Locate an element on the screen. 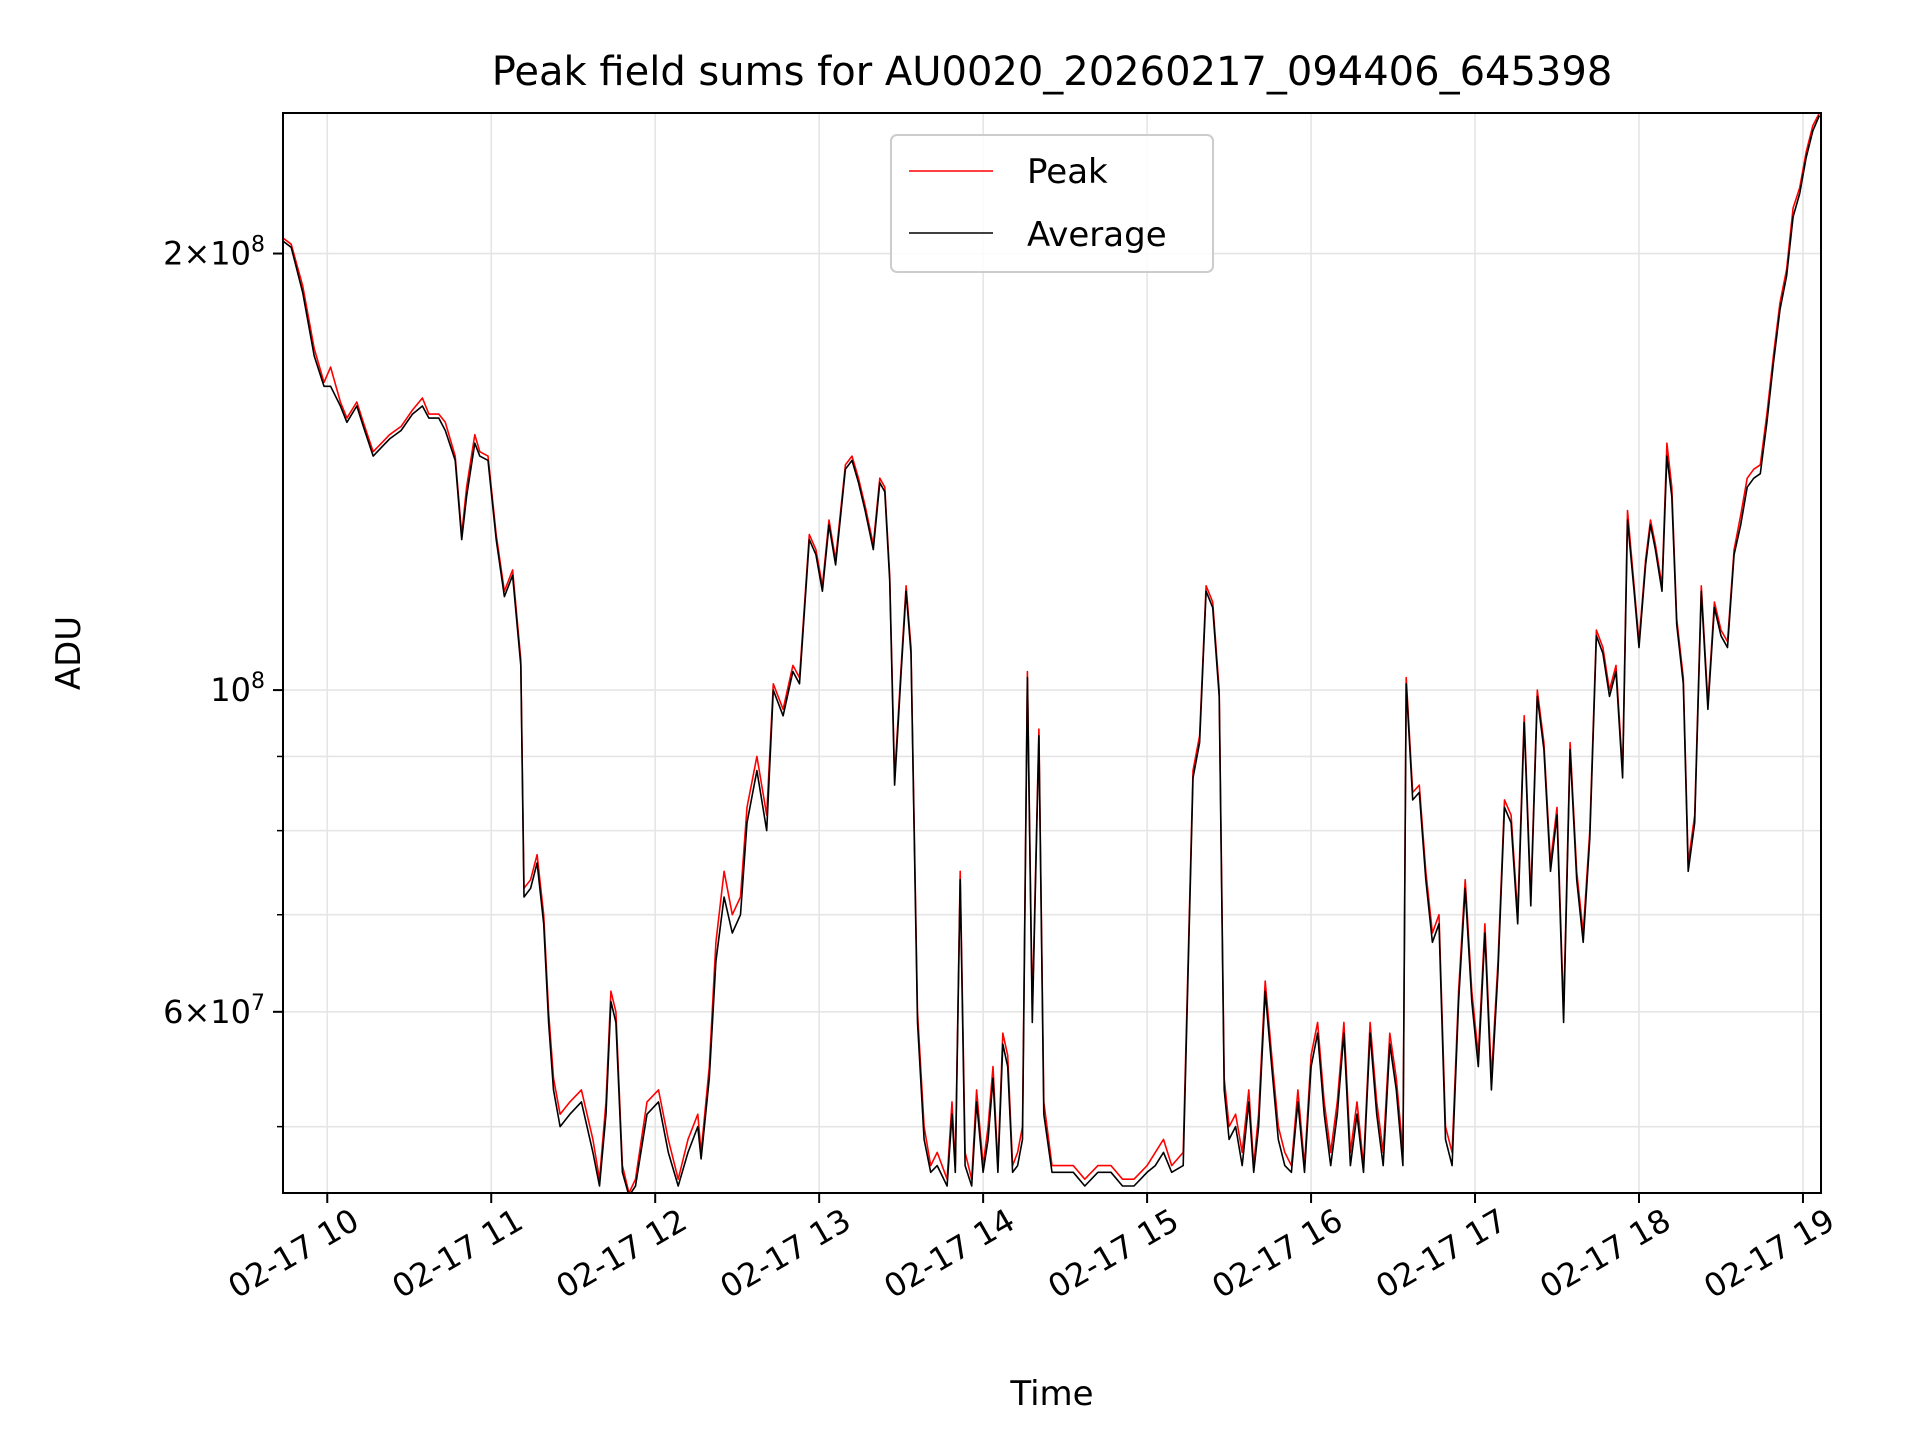 The height and width of the screenshot is (1440, 1920). legend-label-peak: Peak is located at coordinates (1067, 172).